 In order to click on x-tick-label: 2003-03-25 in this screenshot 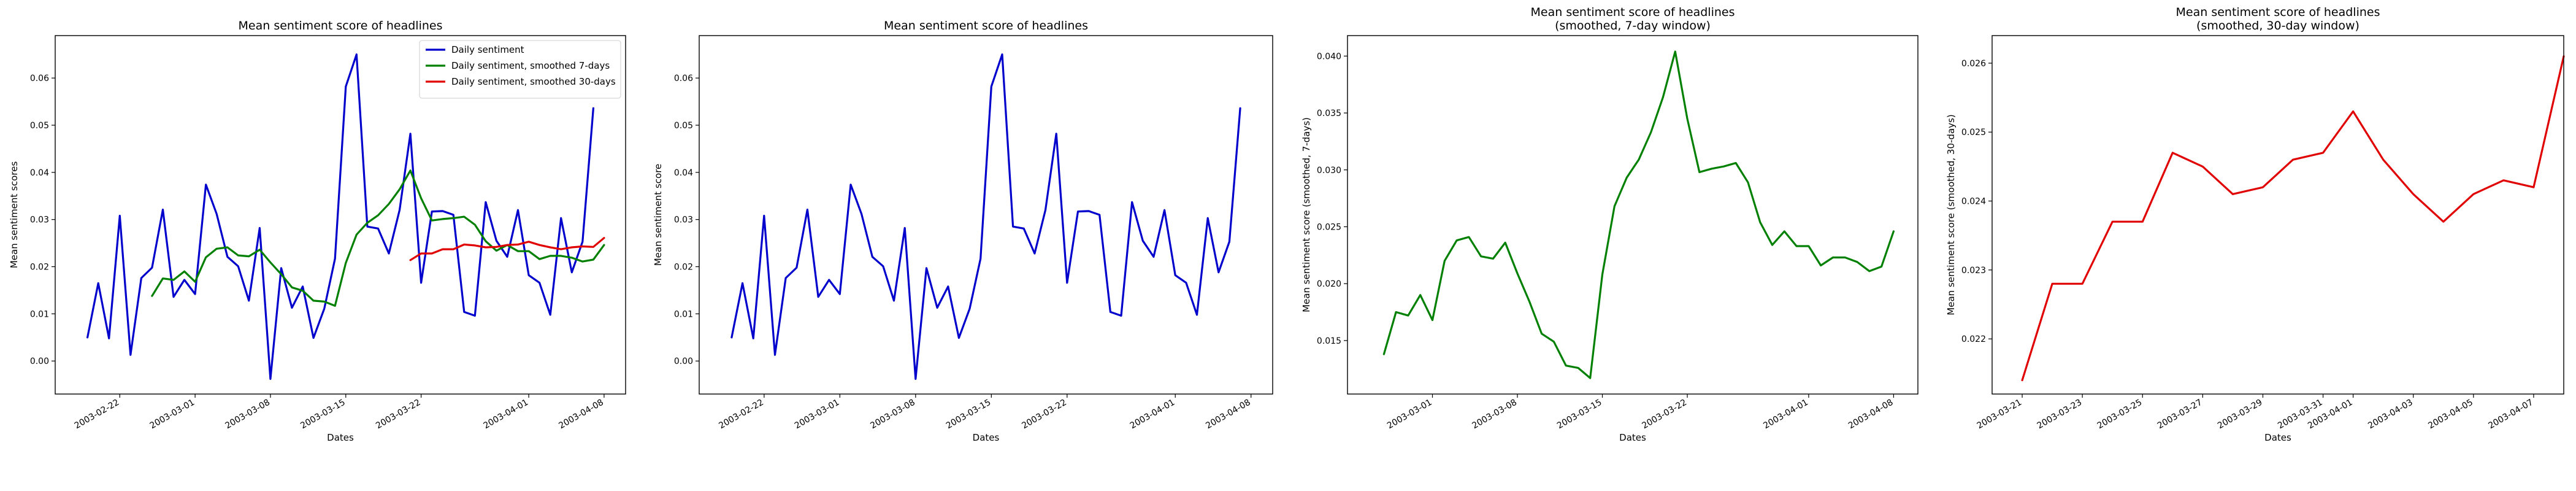, I will do `click(2120, 414)`.